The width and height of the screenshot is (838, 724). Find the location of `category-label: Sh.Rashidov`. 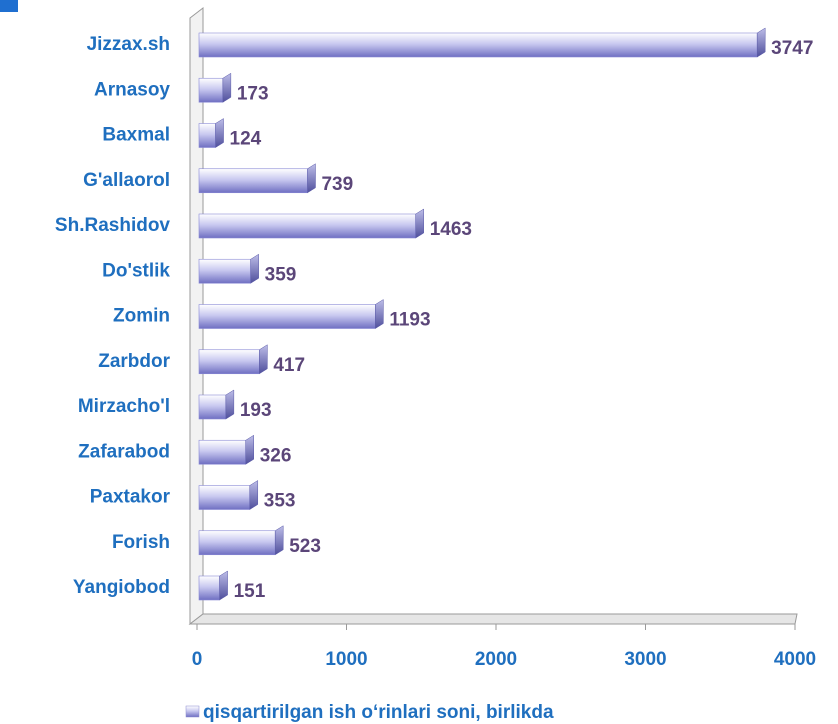

category-label: Sh.Rashidov is located at coordinates (113, 225).